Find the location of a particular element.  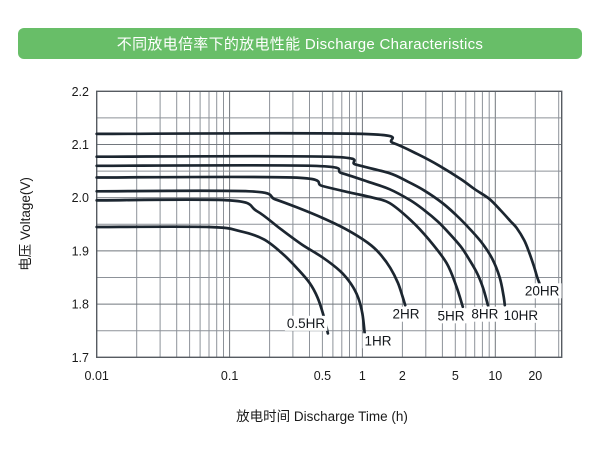

chart-title: 不同放电倍率下的放电性能 Discharge Characteristics is located at coordinates (300, 44).